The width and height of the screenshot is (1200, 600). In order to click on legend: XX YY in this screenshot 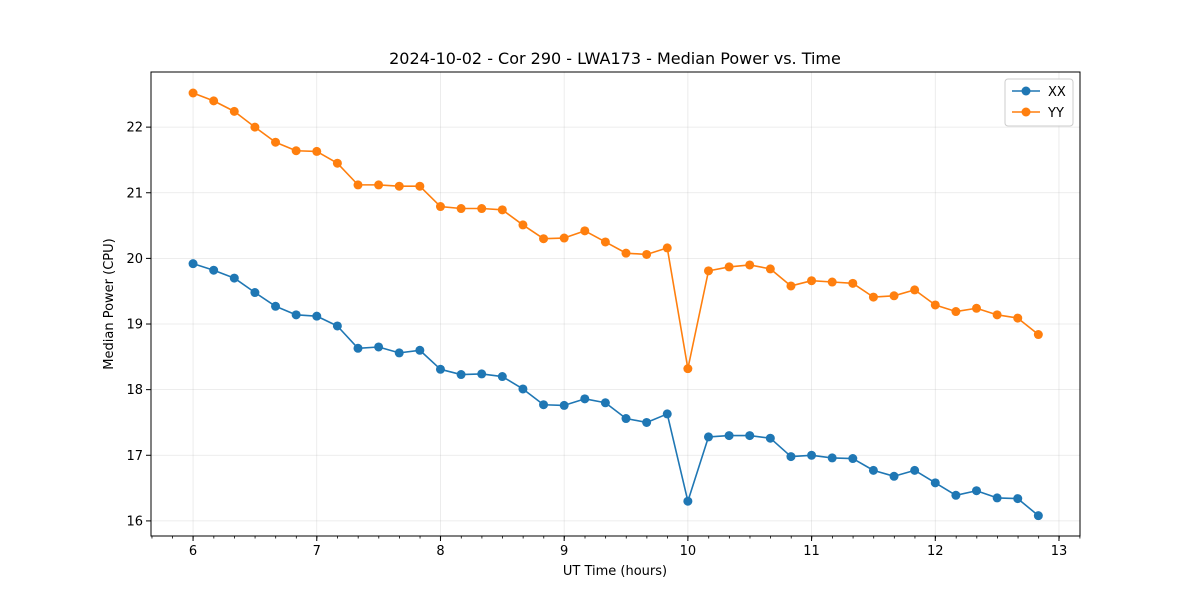, I will do `click(1039, 102)`.